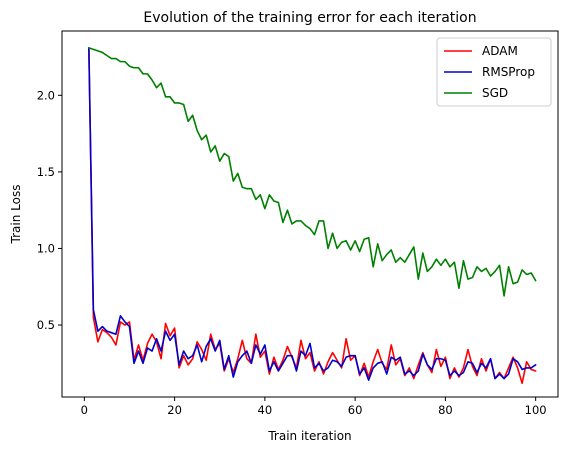 This screenshot has height=453, width=567. What do you see at coordinates (355, 410) in the screenshot?
I see `x-tick-label: 60` at bounding box center [355, 410].